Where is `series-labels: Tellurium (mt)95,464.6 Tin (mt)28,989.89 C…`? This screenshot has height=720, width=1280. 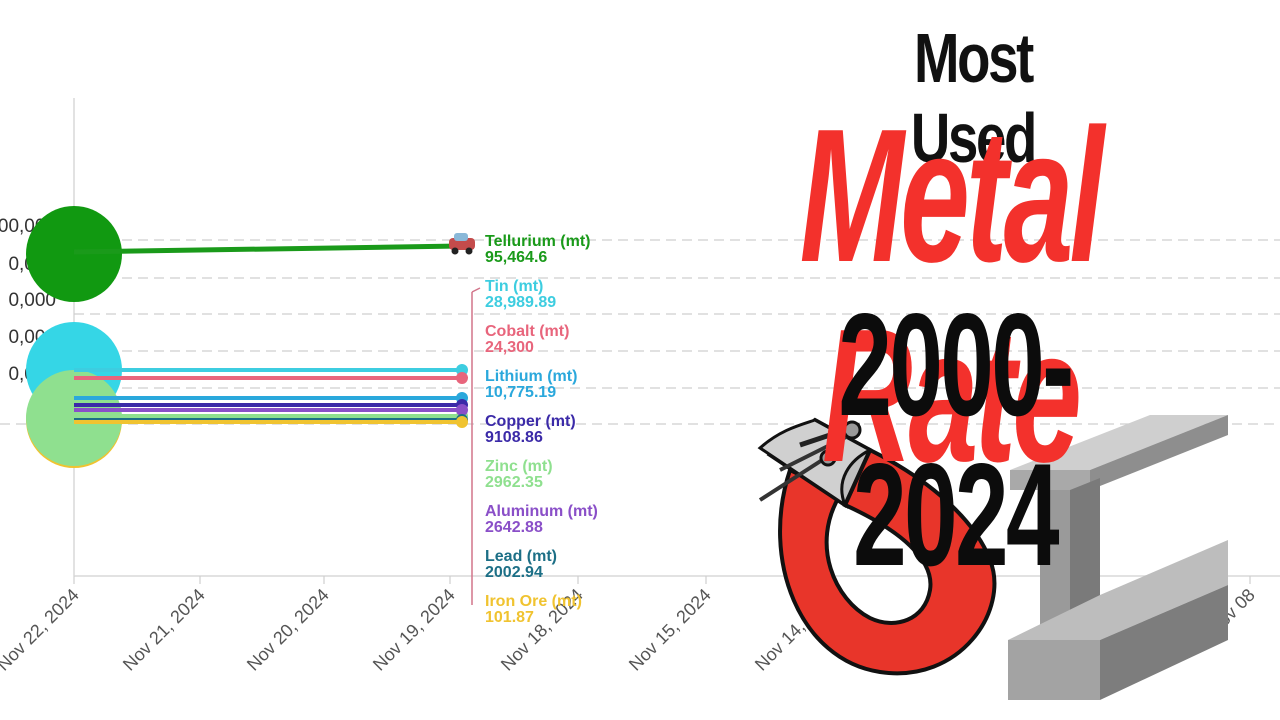
series-labels: Tellurium (mt)95,464.6 Tin (mt)28,989.89 C… is located at coordinates (541, 429).